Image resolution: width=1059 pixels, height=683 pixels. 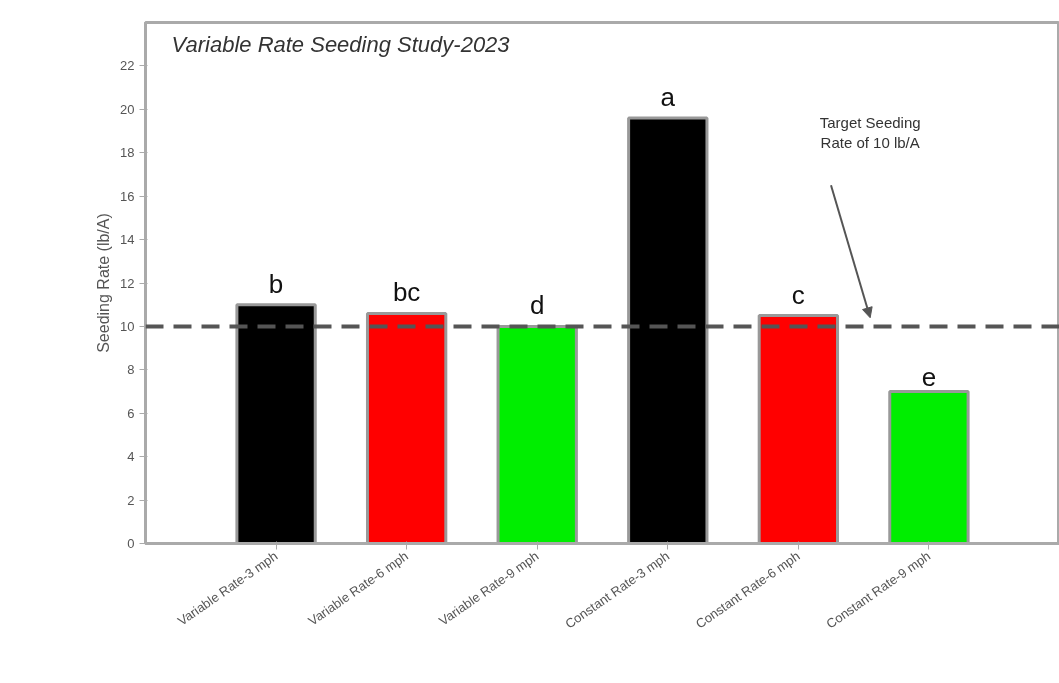 What do you see at coordinates (870, 133) in the screenshot?
I see `ref-line-label: Target Seeding Rate of 10 lb/A` at bounding box center [870, 133].